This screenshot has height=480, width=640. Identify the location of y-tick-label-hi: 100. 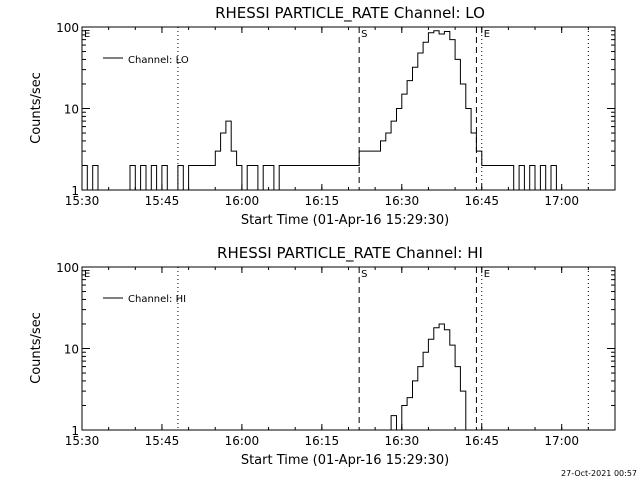
(67, 268).